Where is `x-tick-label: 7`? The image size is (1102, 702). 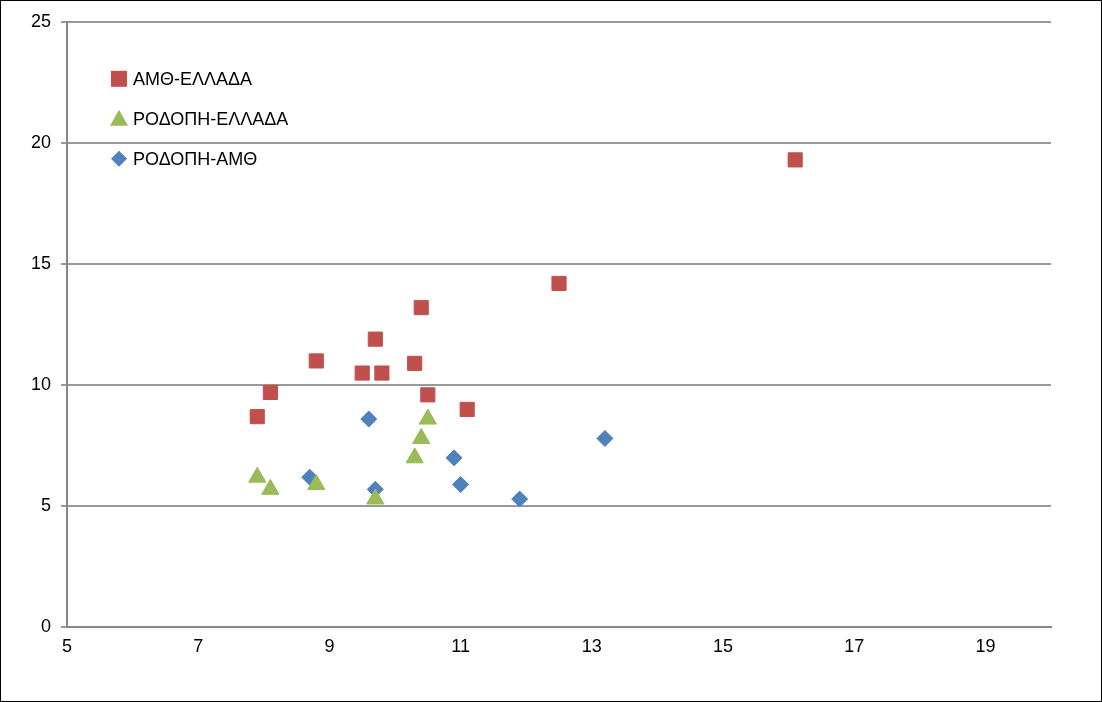
x-tick-label: 7 is located at coordinates (198, 646).